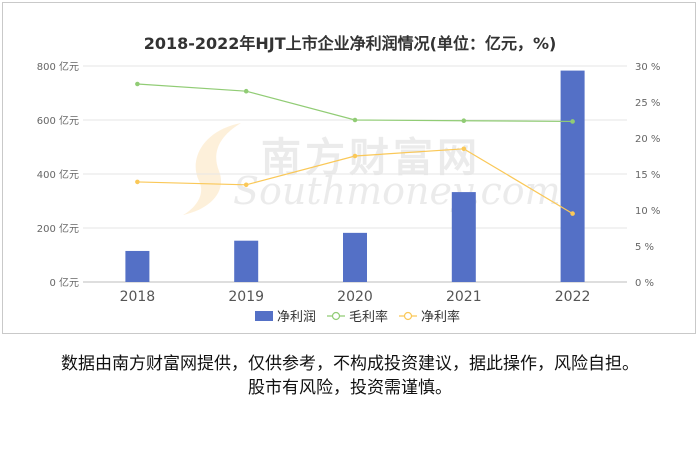 The width and height of the screenshot is (700, 467). Describe the element at coordinates (647, 103) in the screenshot. I see `right-axis-tick-label: 25 %` at that location.